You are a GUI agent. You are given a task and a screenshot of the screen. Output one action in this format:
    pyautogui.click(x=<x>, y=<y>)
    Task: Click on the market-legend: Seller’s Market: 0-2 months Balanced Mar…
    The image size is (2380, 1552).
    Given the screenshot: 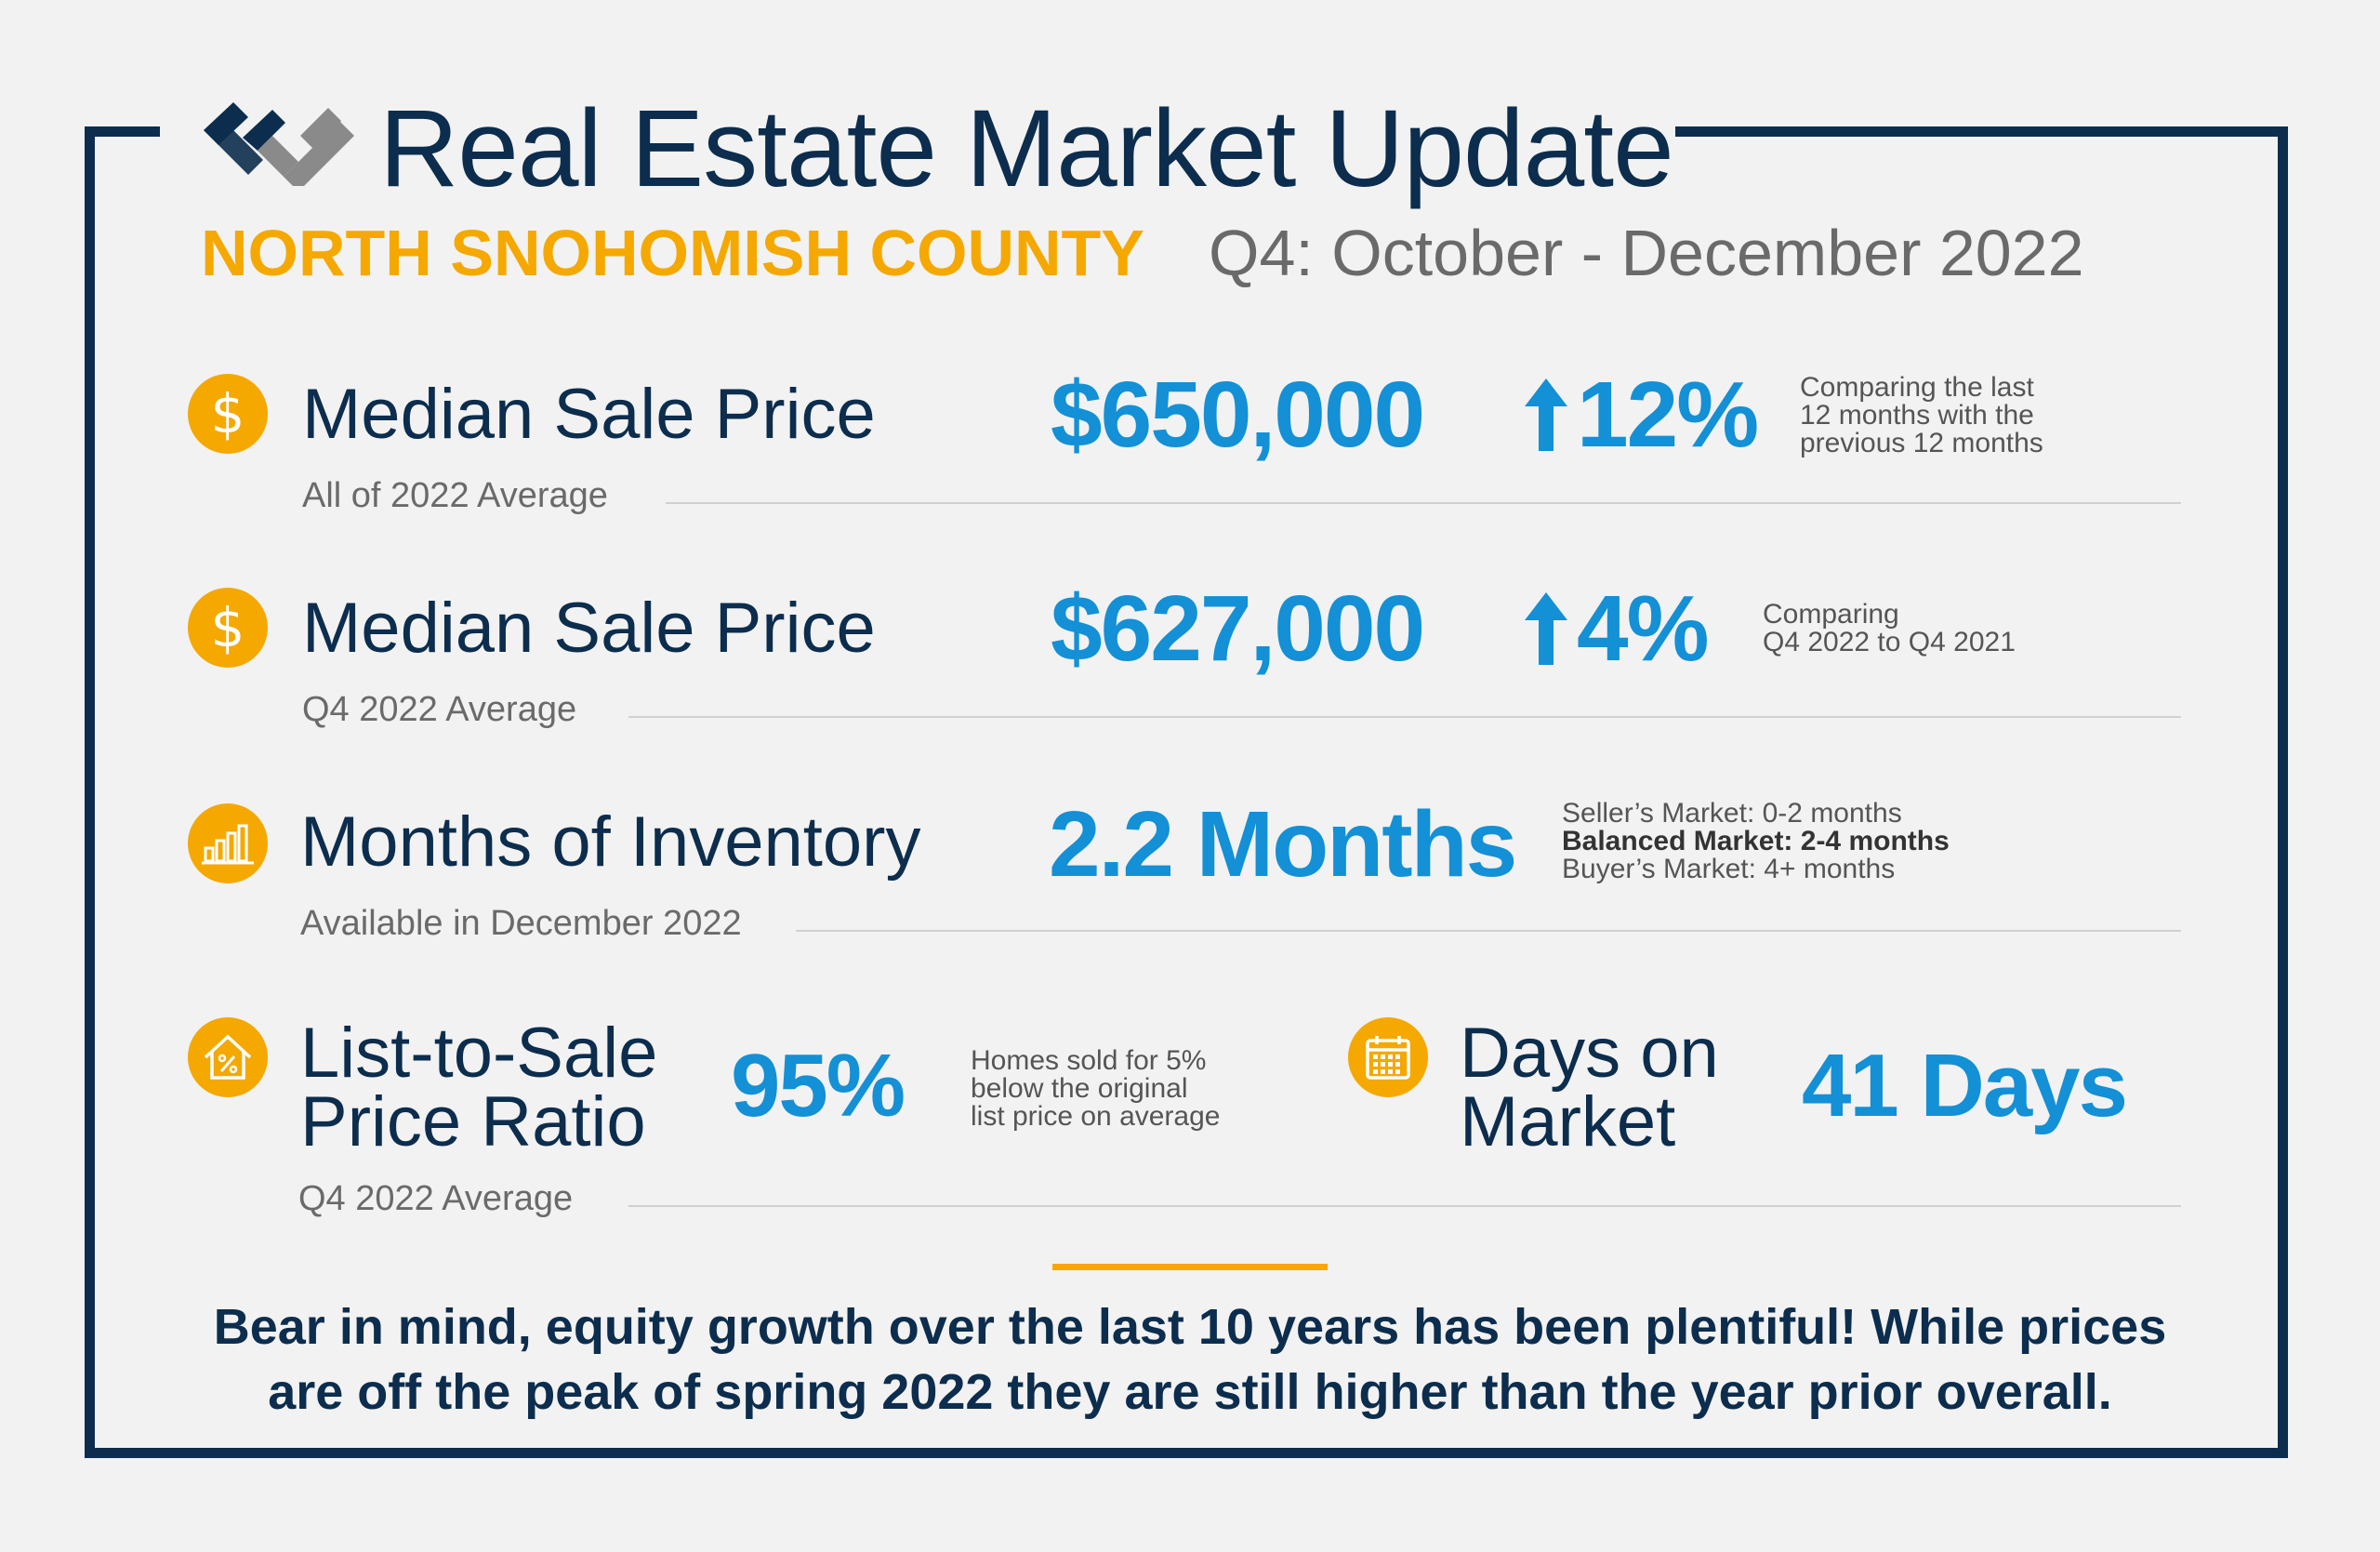 What is the action you would take?
    pyautogui.click(x=1756, y=841)
    